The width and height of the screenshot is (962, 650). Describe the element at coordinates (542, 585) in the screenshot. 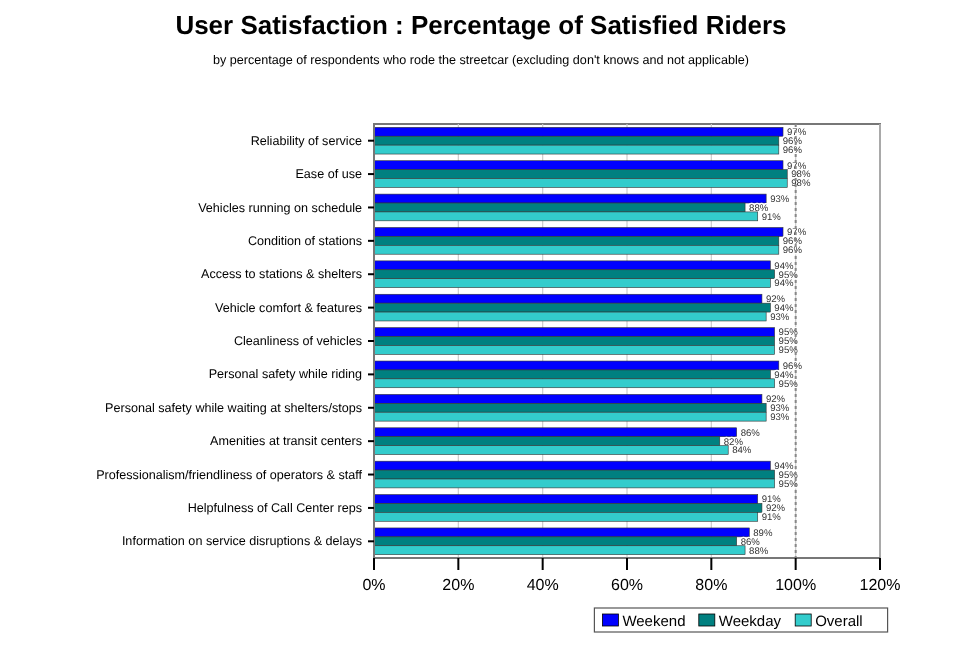

I see `x-tick-label: 40%` at that location.